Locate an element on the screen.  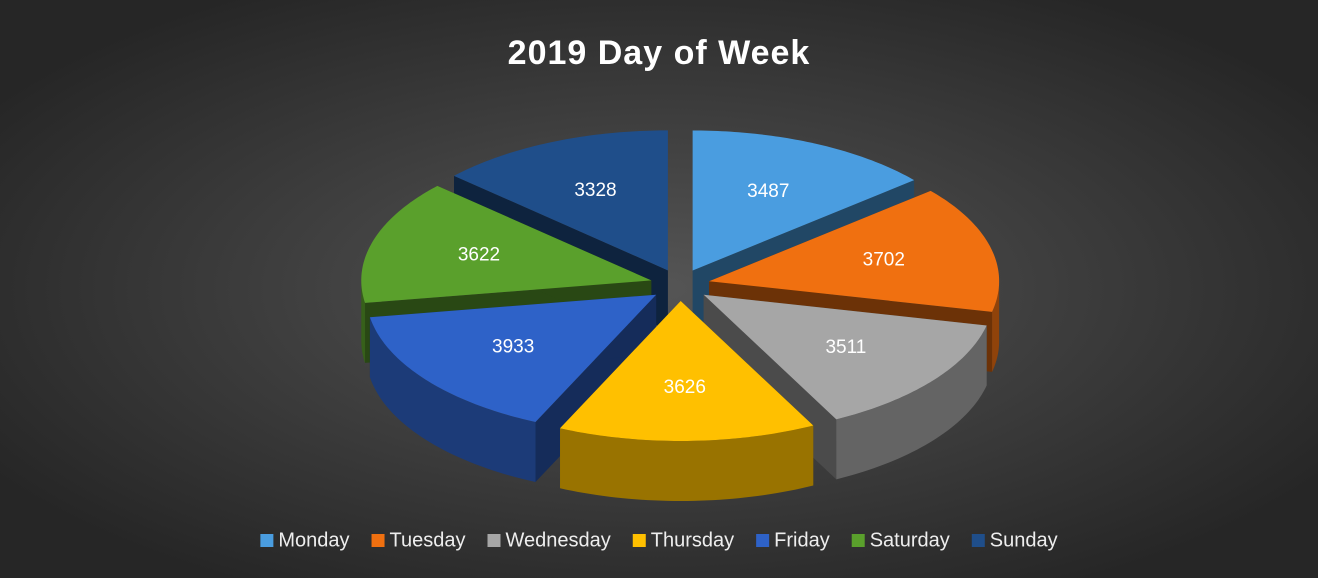
data-label: 3487 is located at coordinates (768, 191).